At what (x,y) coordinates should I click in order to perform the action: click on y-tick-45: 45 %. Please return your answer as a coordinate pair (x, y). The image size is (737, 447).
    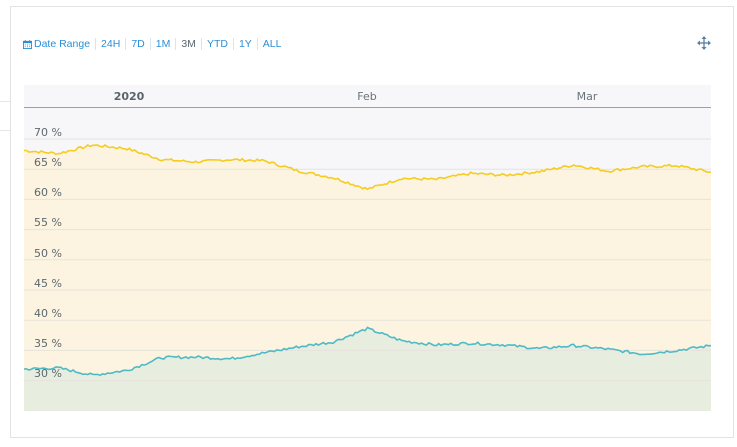
    Looking at the image, I should click on (48, 283).